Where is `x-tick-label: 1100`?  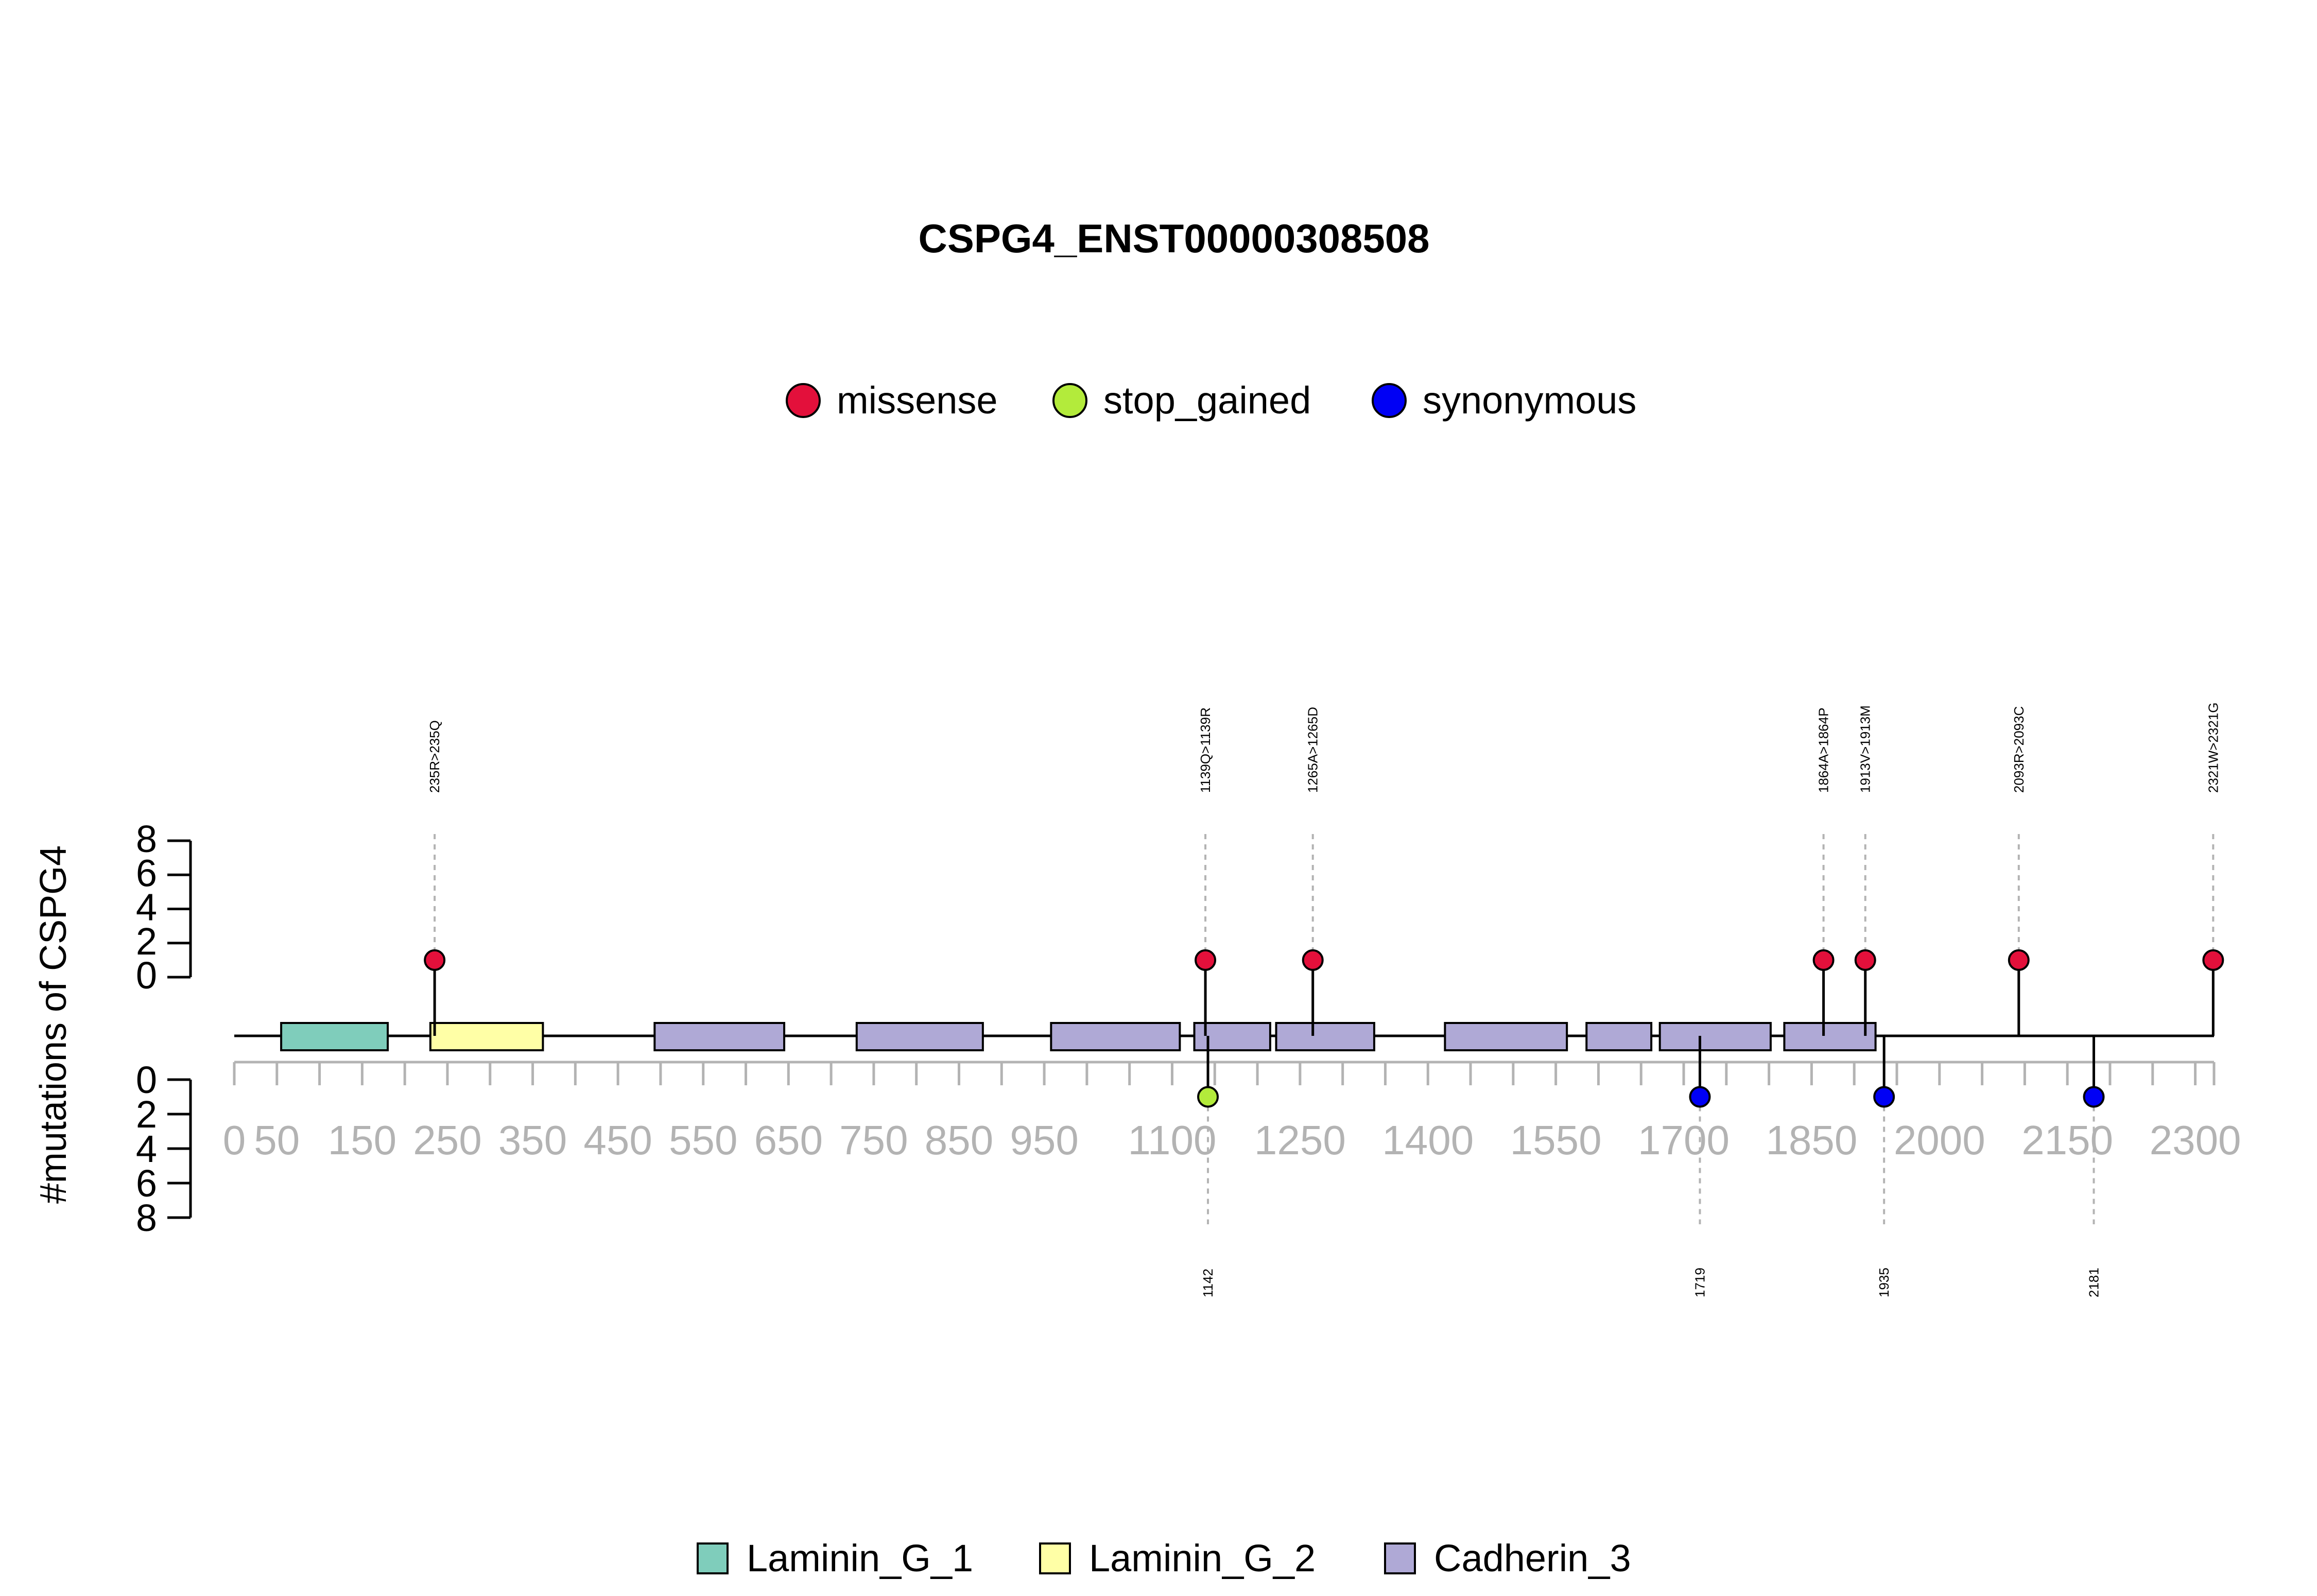 x-tick-label: 1100 is located at coordinates (1172, 1140).